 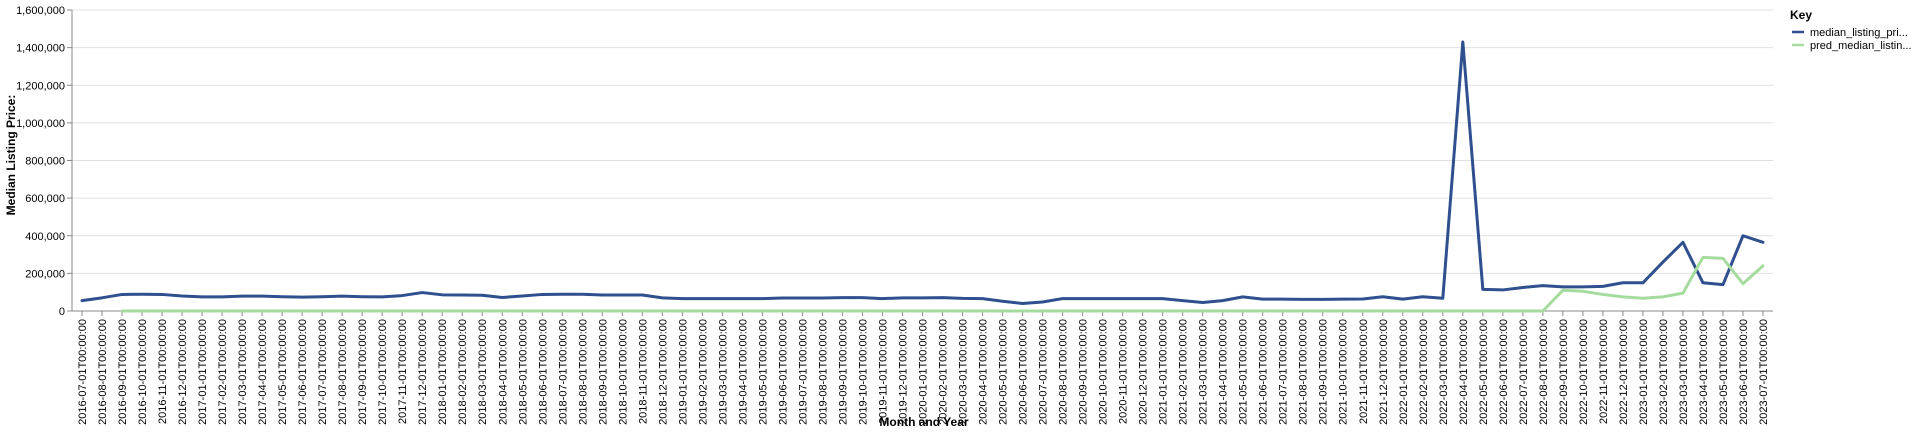 I want to click on x-tick-label: 2023-02-01T00:00:00, so click(x=1664, y=372).